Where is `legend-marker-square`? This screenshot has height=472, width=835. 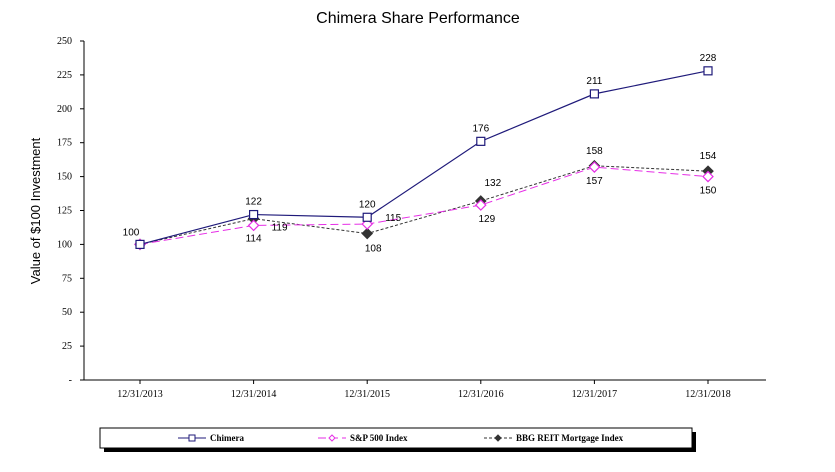 legend-marker-square is located at coordinates (192, 438).